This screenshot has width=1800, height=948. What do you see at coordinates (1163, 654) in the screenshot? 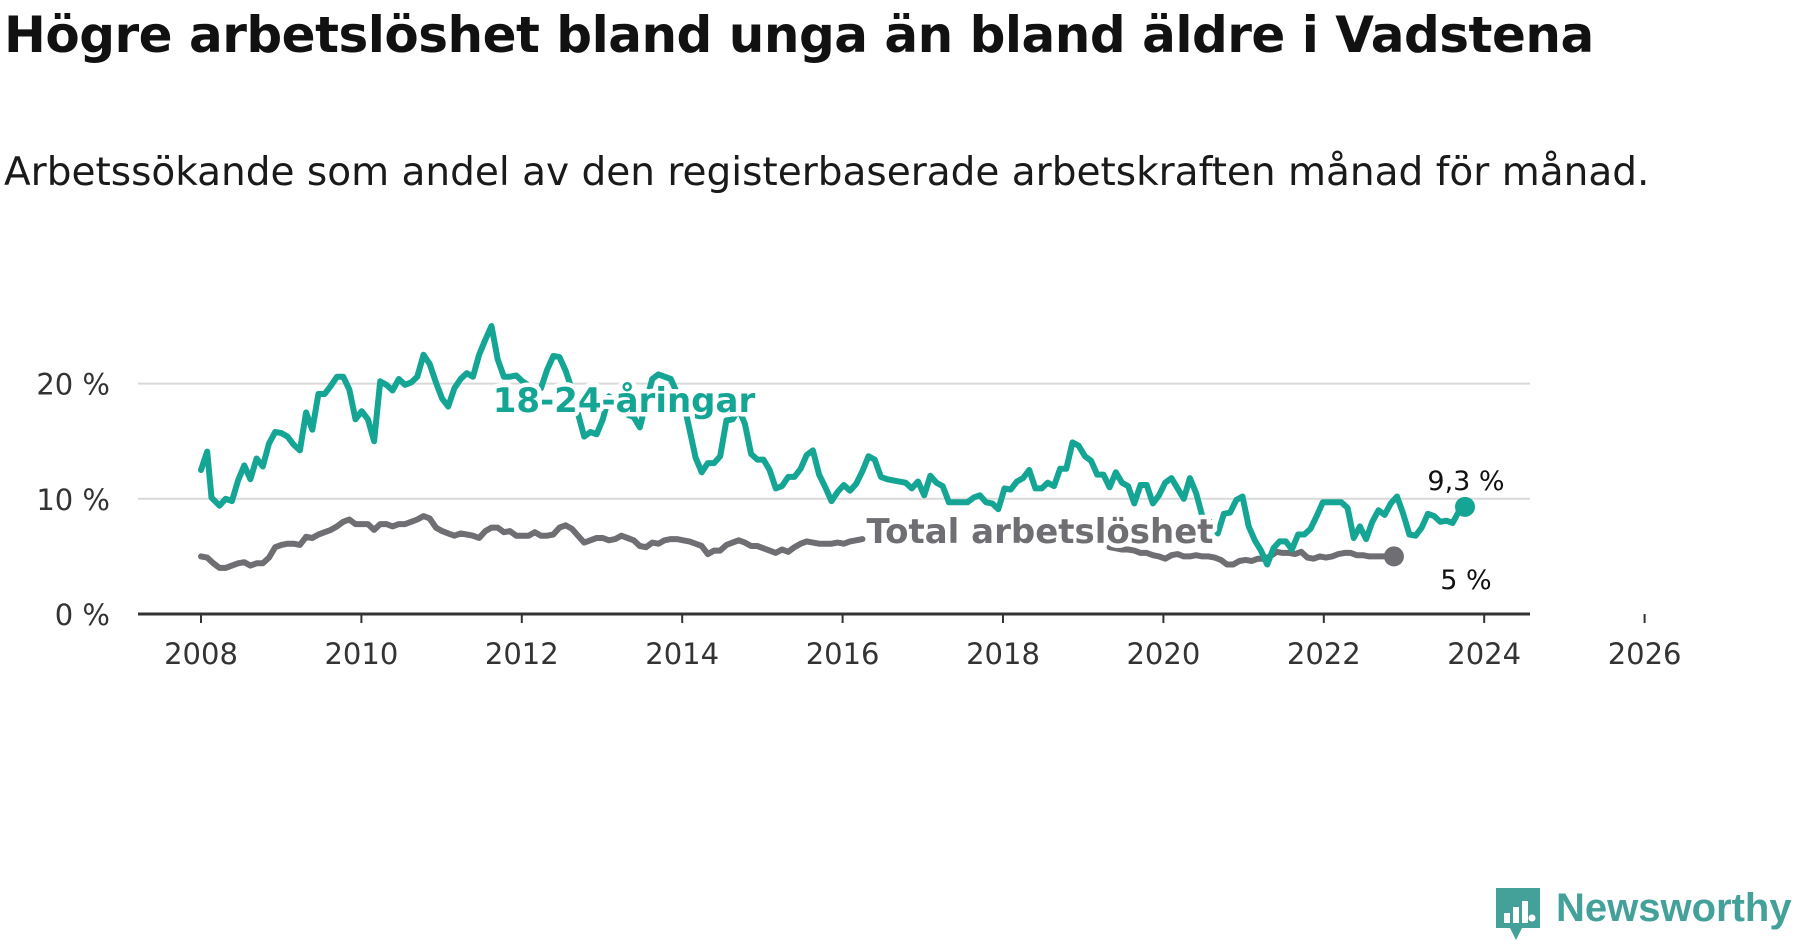
I see `x-tick-label: 2020` at bounding box center [1163, 654].